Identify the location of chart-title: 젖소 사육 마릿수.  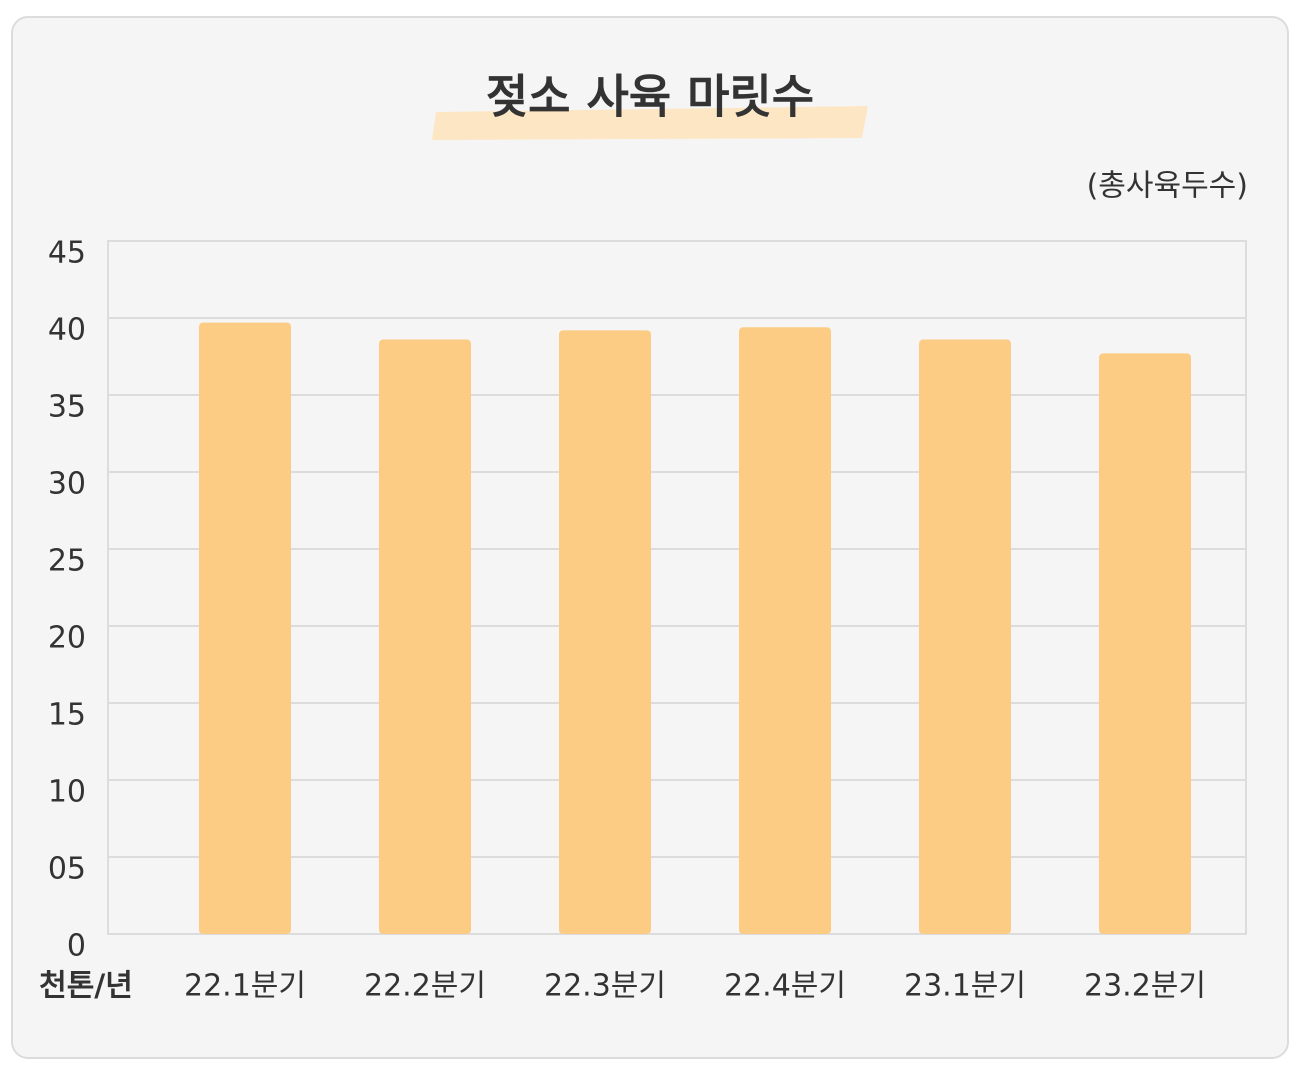
(650, 97).